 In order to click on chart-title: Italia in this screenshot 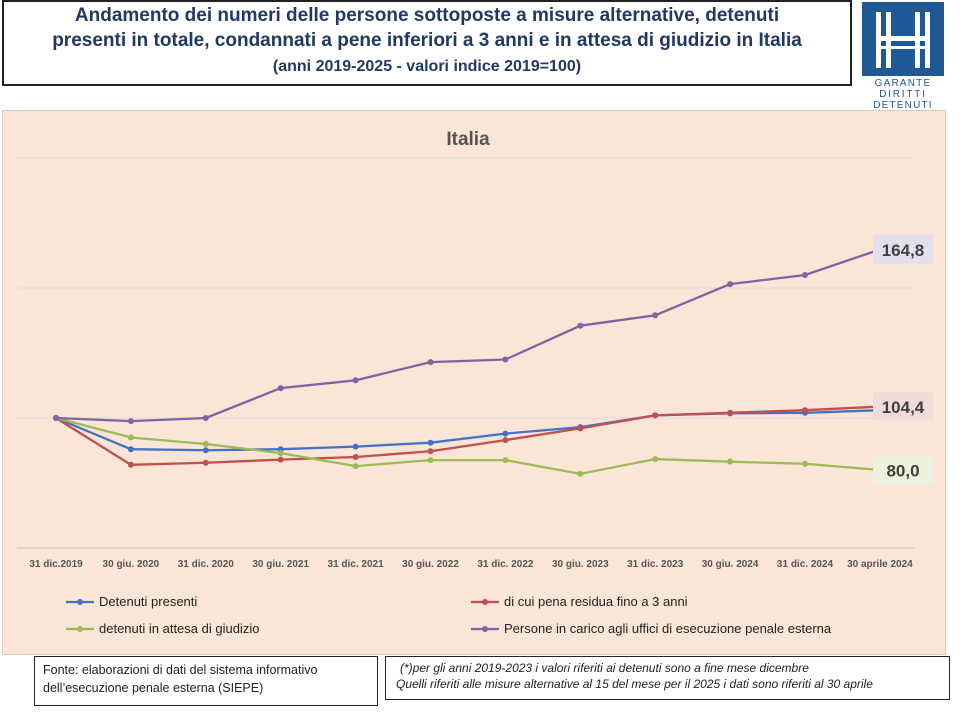, I will do `click(468, 139)`.